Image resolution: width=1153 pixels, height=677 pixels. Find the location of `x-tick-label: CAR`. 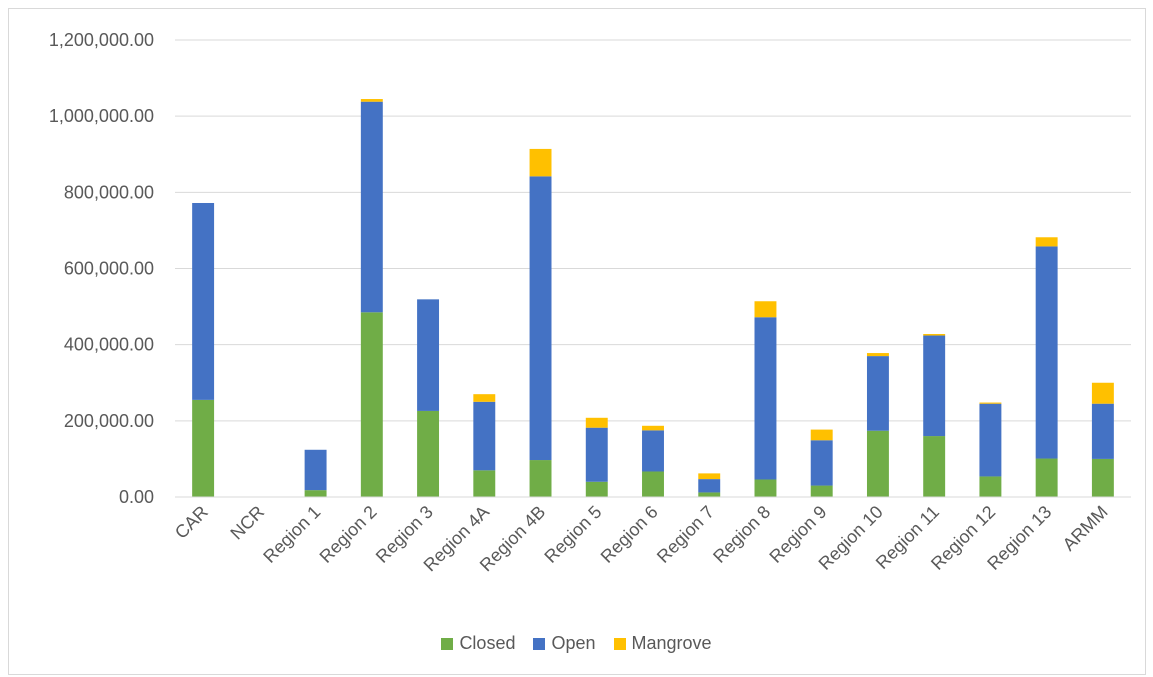

x-tick-label: CAR is located at coordinates (191, 522).